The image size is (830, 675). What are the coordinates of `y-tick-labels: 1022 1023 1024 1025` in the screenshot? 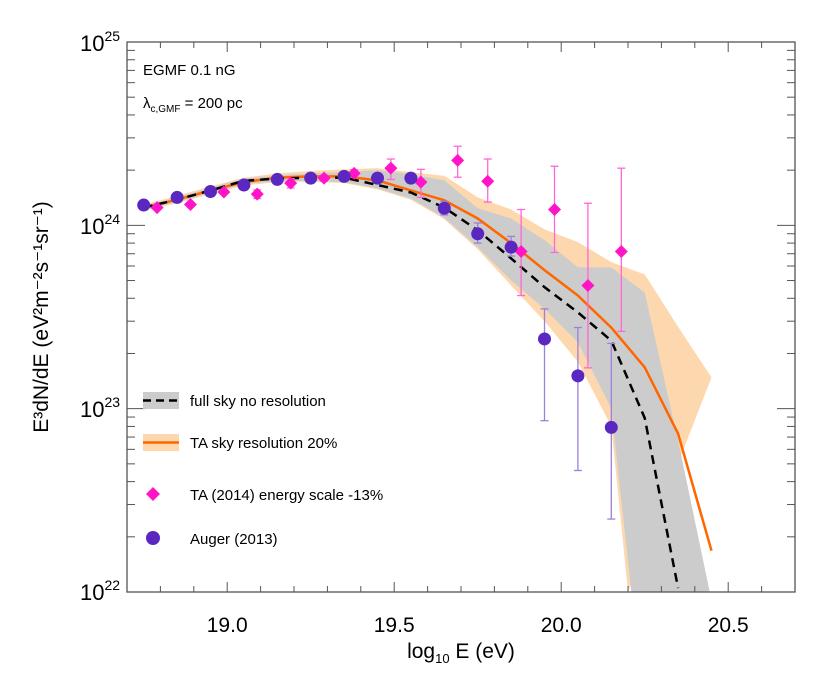 It's located at (100, 316).